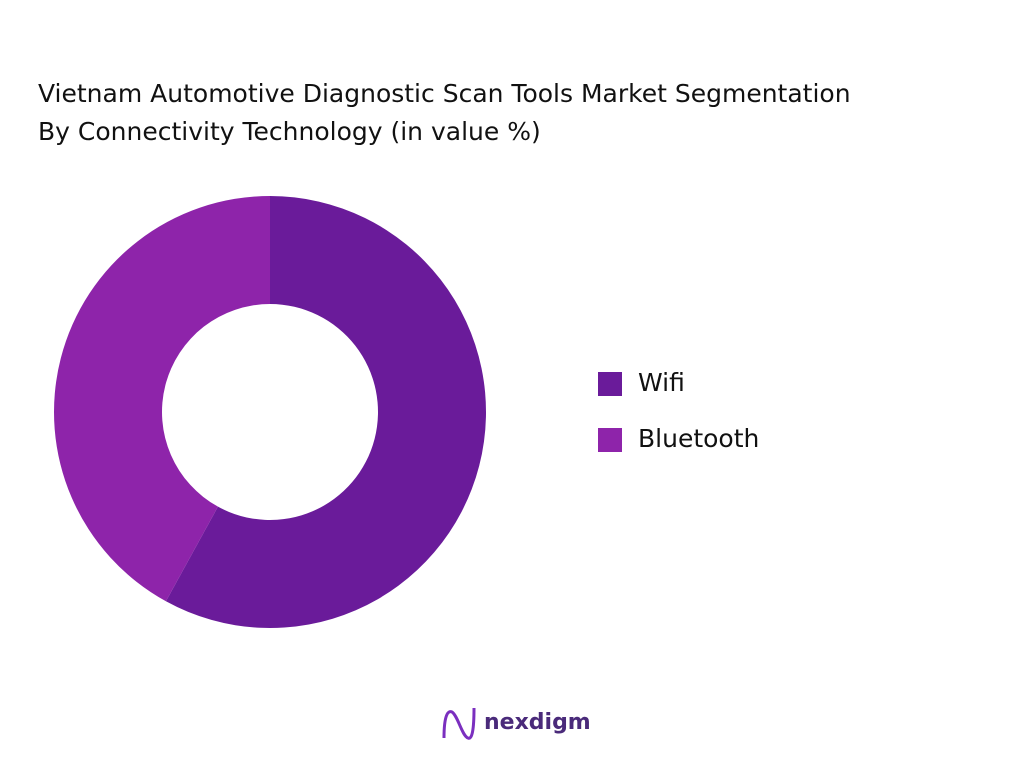  Describe the element at coordinates (698, 438) in the screenshot. I see `legend-label: Bluetooth` at that location.